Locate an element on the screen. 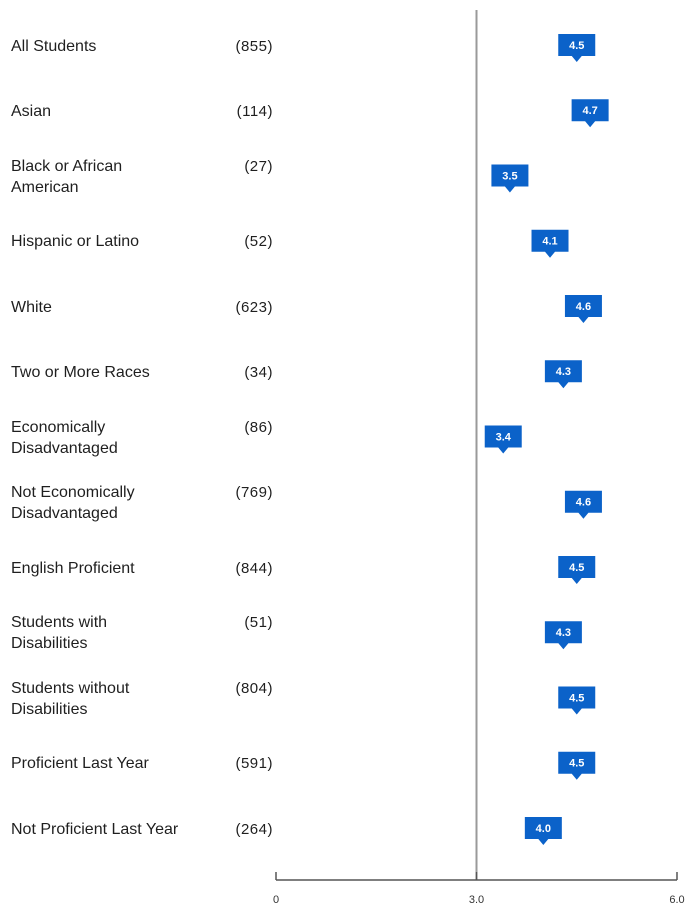 This screenshot has width=697, height=906. category-label: Asian is located at coordinates (31, 111).